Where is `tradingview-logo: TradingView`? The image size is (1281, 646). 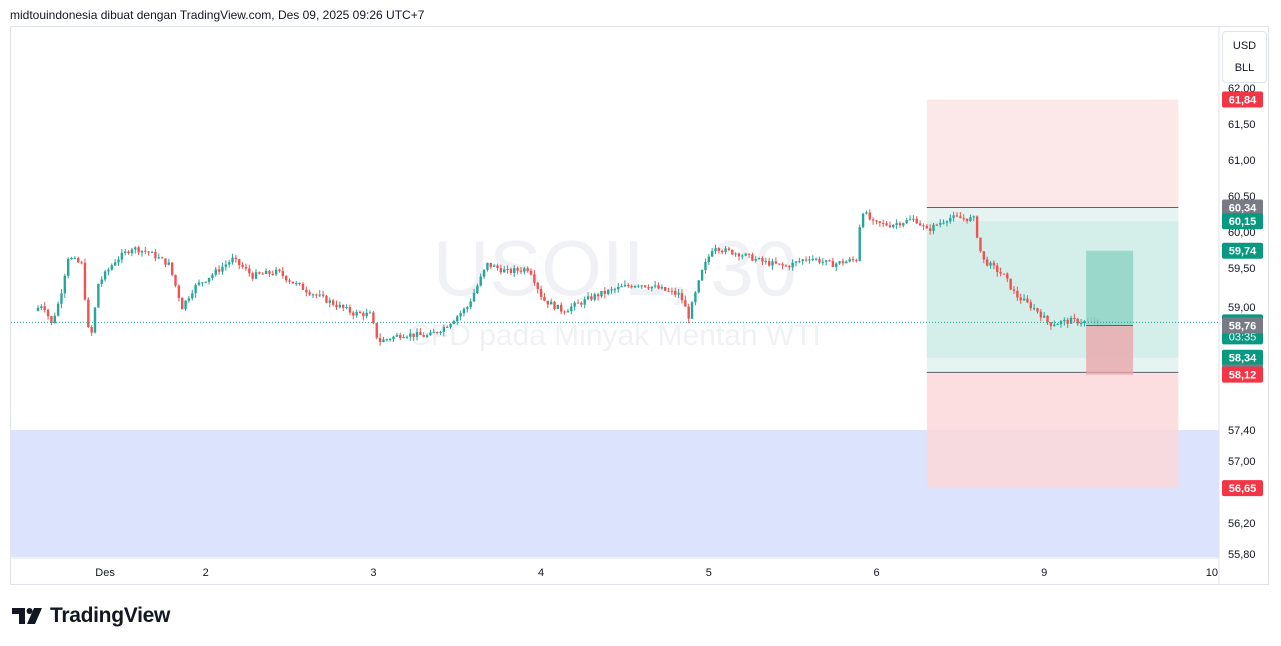 tradingview-logo: TradingView is located at coordinates (91, 616).